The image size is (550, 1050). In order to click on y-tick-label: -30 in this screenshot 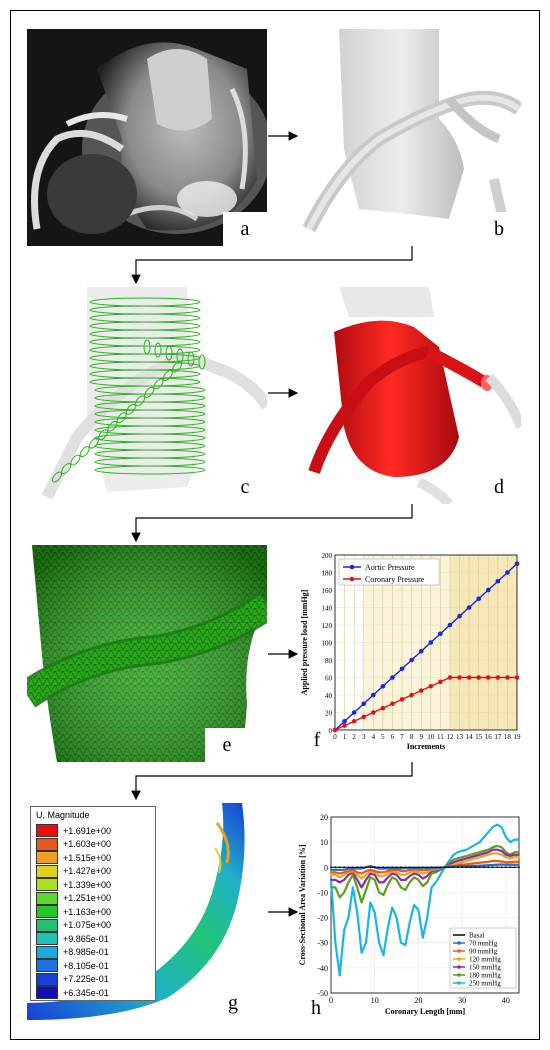, I will do `click(322, 943)`.